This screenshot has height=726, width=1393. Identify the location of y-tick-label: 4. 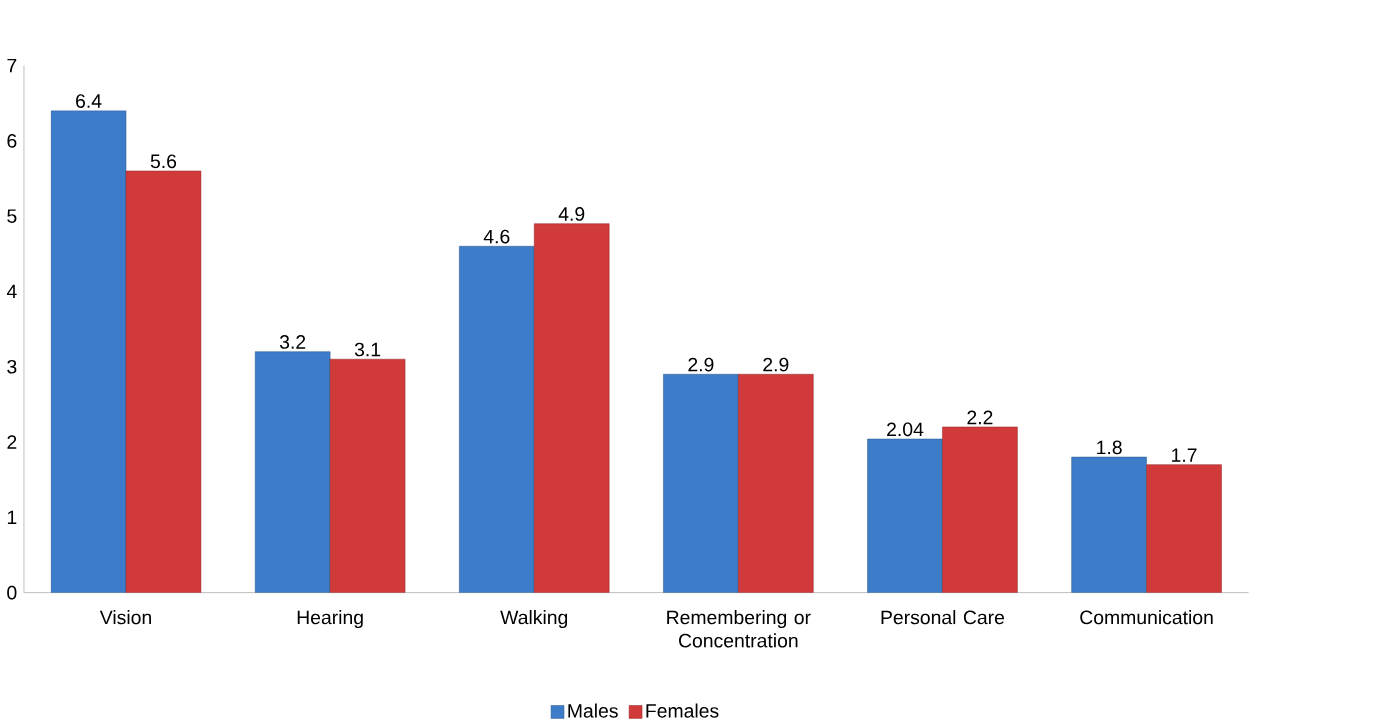
(11, 291).